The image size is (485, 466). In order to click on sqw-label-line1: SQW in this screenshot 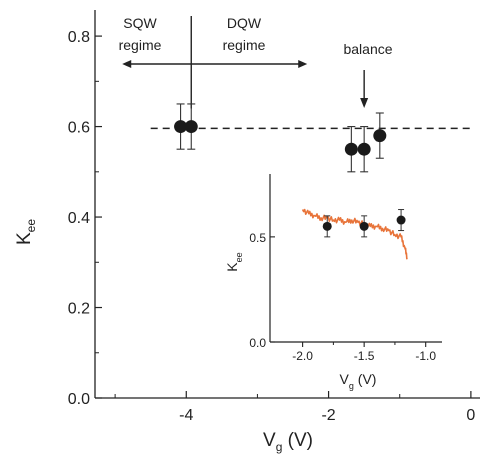, I will do `click(140, 23)`.